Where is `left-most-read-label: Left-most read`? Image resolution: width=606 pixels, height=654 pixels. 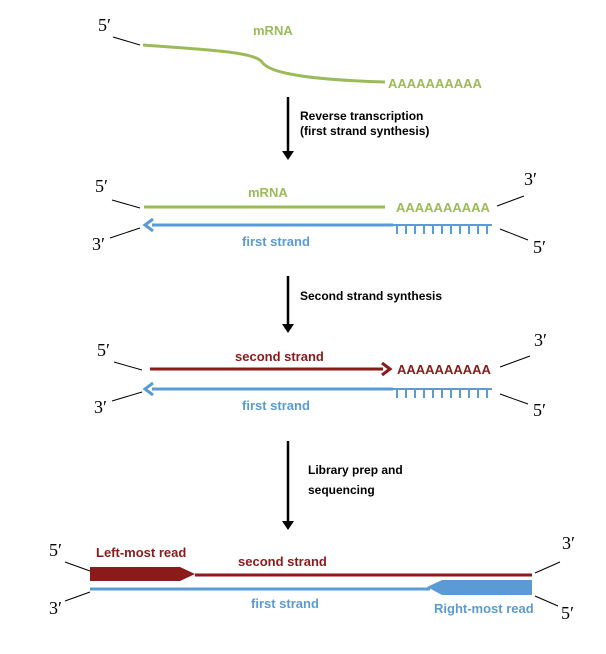 left-most-read-label: Left-most read is located at coordinates (141, 552).